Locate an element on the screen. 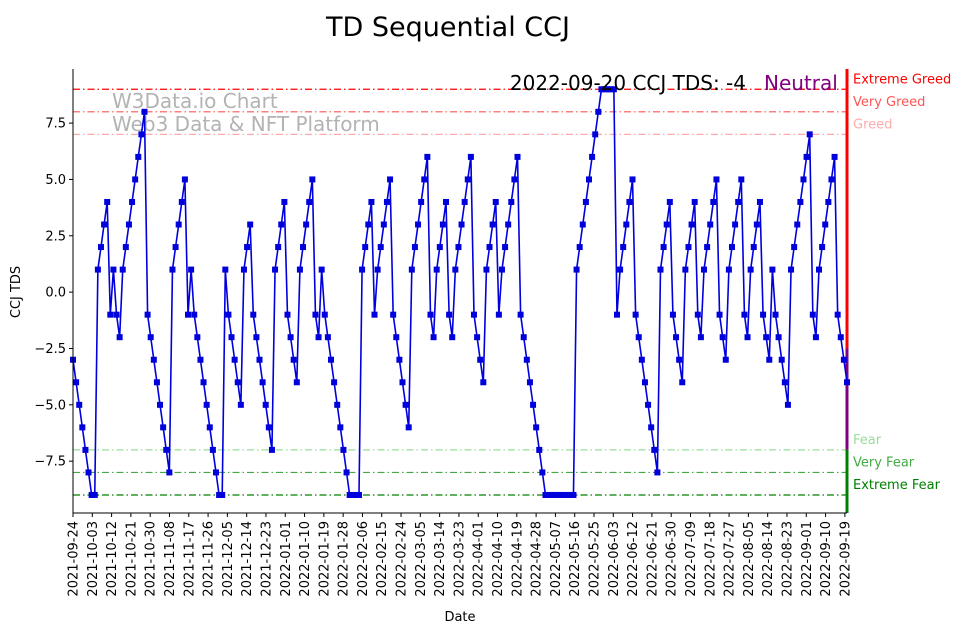  x-tick-label-23: 2022-04-19 is located at coordinates (517, 559).